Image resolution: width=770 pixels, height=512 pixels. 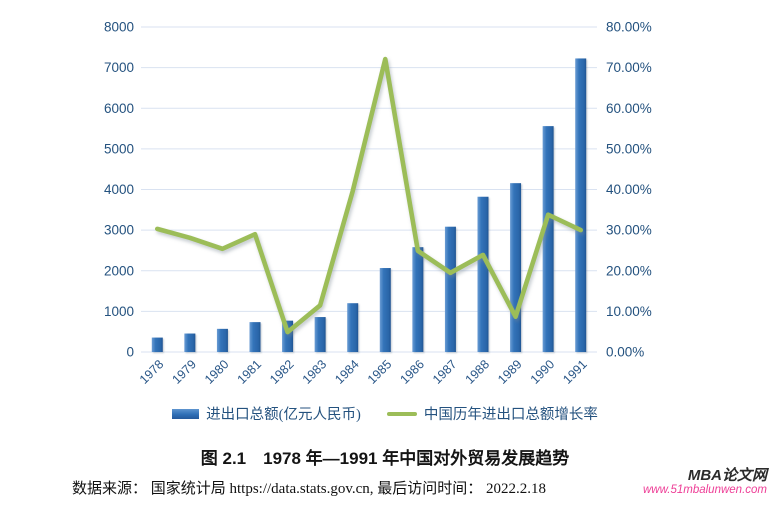 I want to click on x-axis-tick-1986: 1986, so click(x=412, y=372).